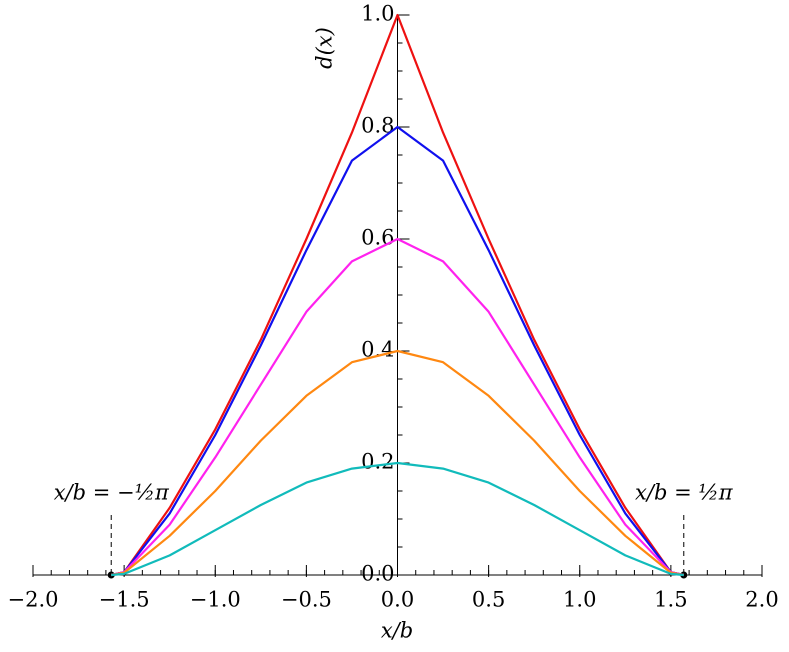 Image resolution: width=789 pixels, height=652 pixels. Describe the element at coordinates (306, 600) in the screenshot. I see `x-tick-label: −0.5` at that location.